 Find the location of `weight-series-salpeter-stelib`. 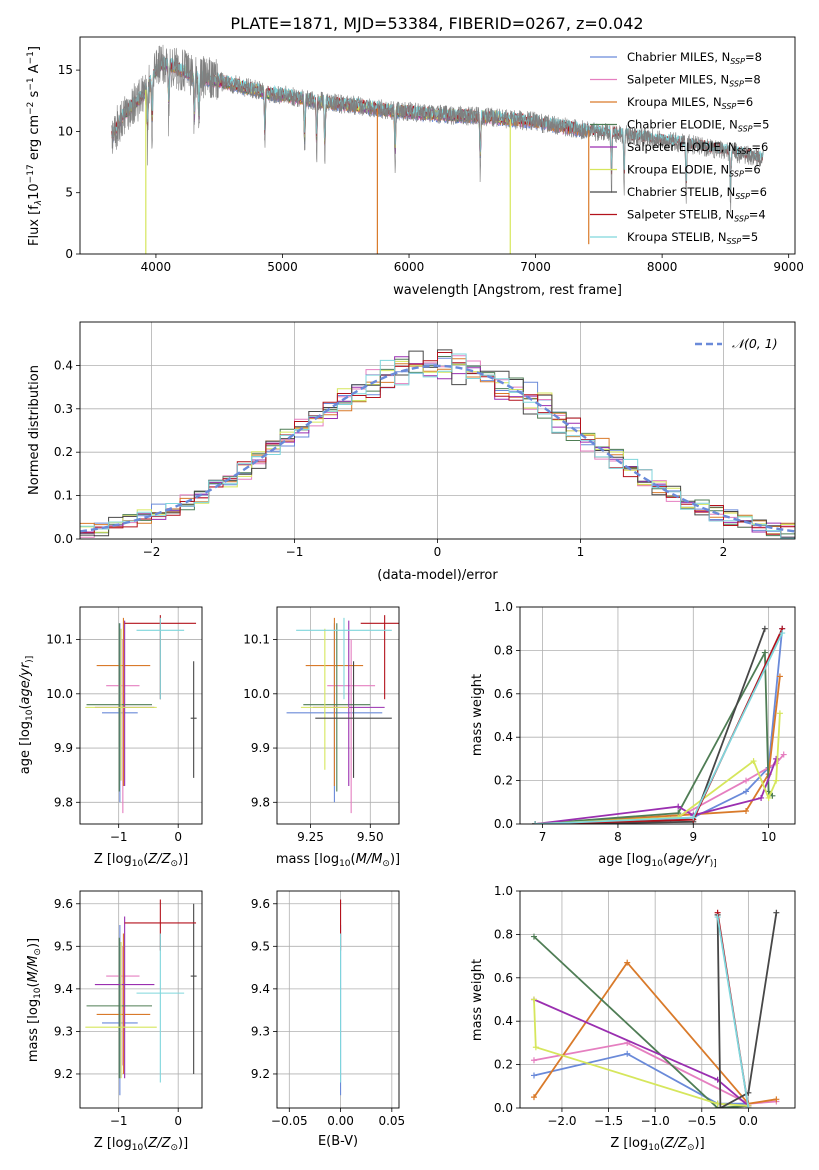

weight-series-salpeter-stelib is located at coordinates (659, 724).